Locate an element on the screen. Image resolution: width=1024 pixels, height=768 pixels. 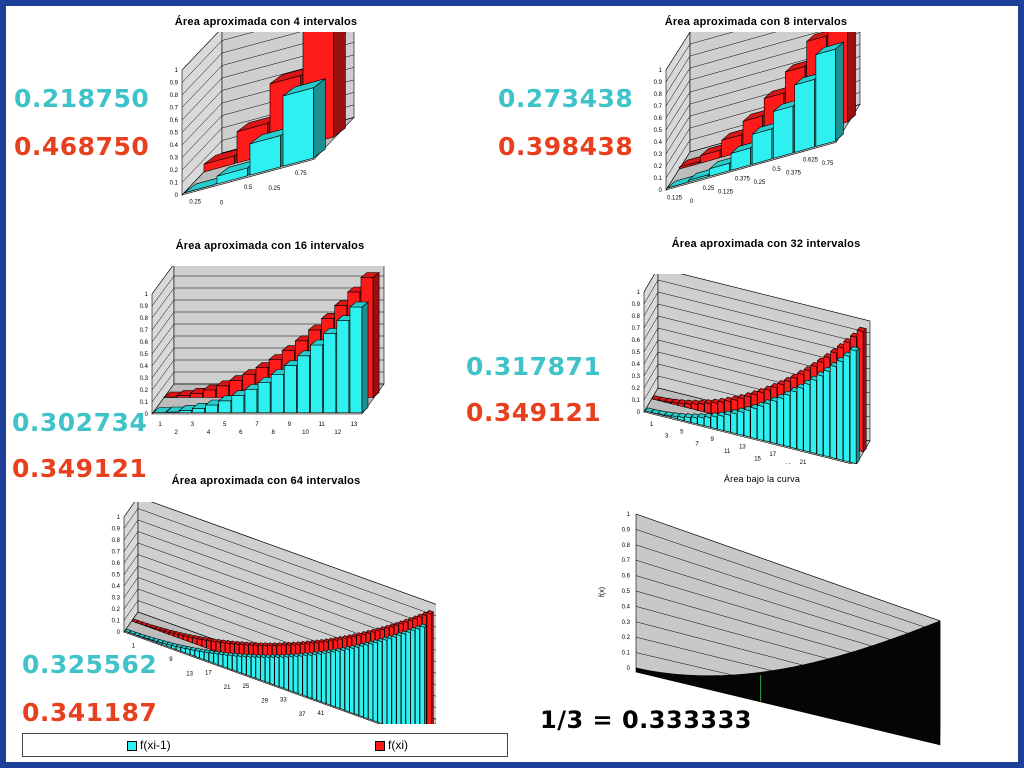
chart-1-upper-sum: 0.468750 is located at coordinates (82, 146).